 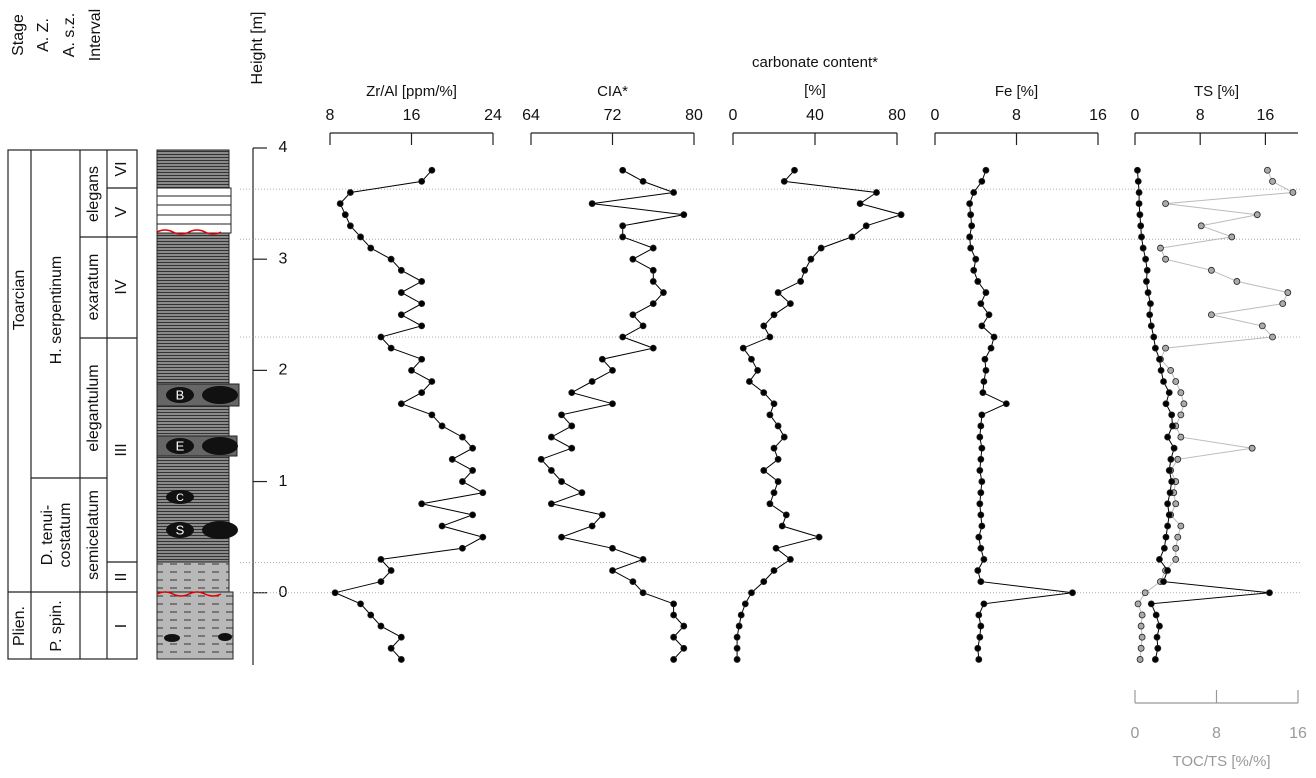 What do you see at coordinates (283, 258) in the screenshot?
I see `y-tick-label: 3` at bounding box center [283, 258].